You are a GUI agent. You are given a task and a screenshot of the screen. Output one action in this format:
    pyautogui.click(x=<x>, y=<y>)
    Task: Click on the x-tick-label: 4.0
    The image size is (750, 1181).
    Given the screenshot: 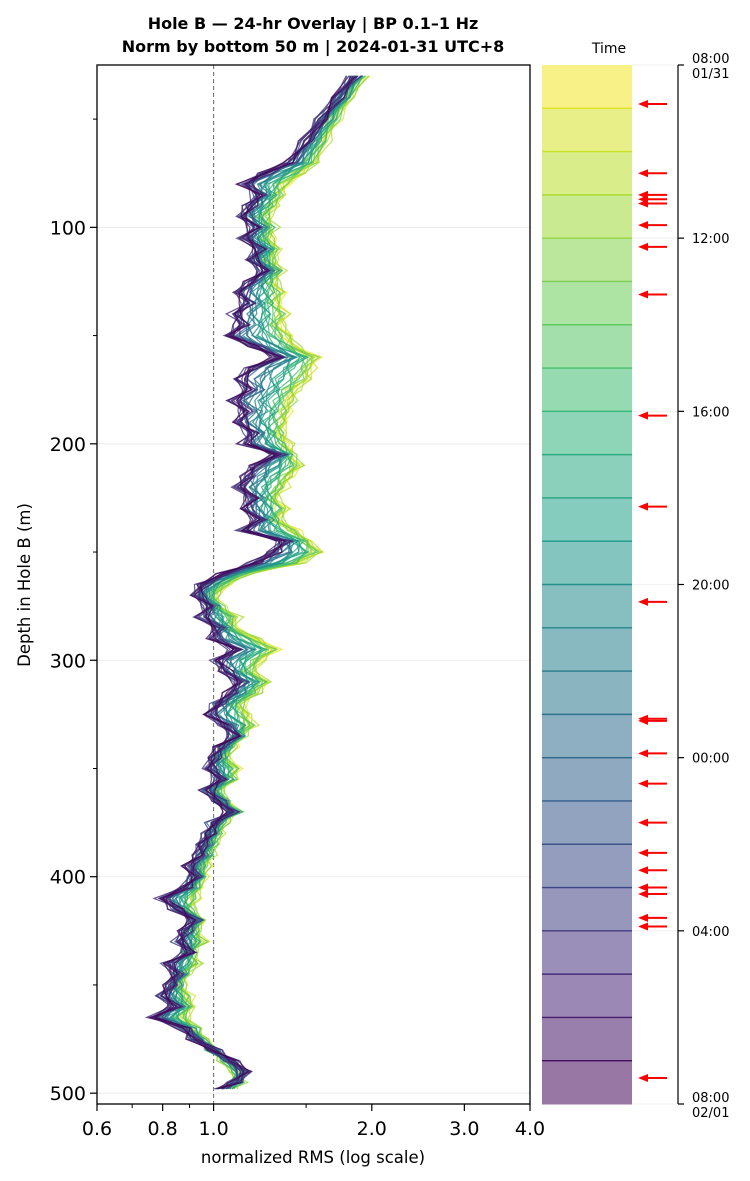 What is the action you would take?
    pyautogui.click(x=530, y=1129)
    